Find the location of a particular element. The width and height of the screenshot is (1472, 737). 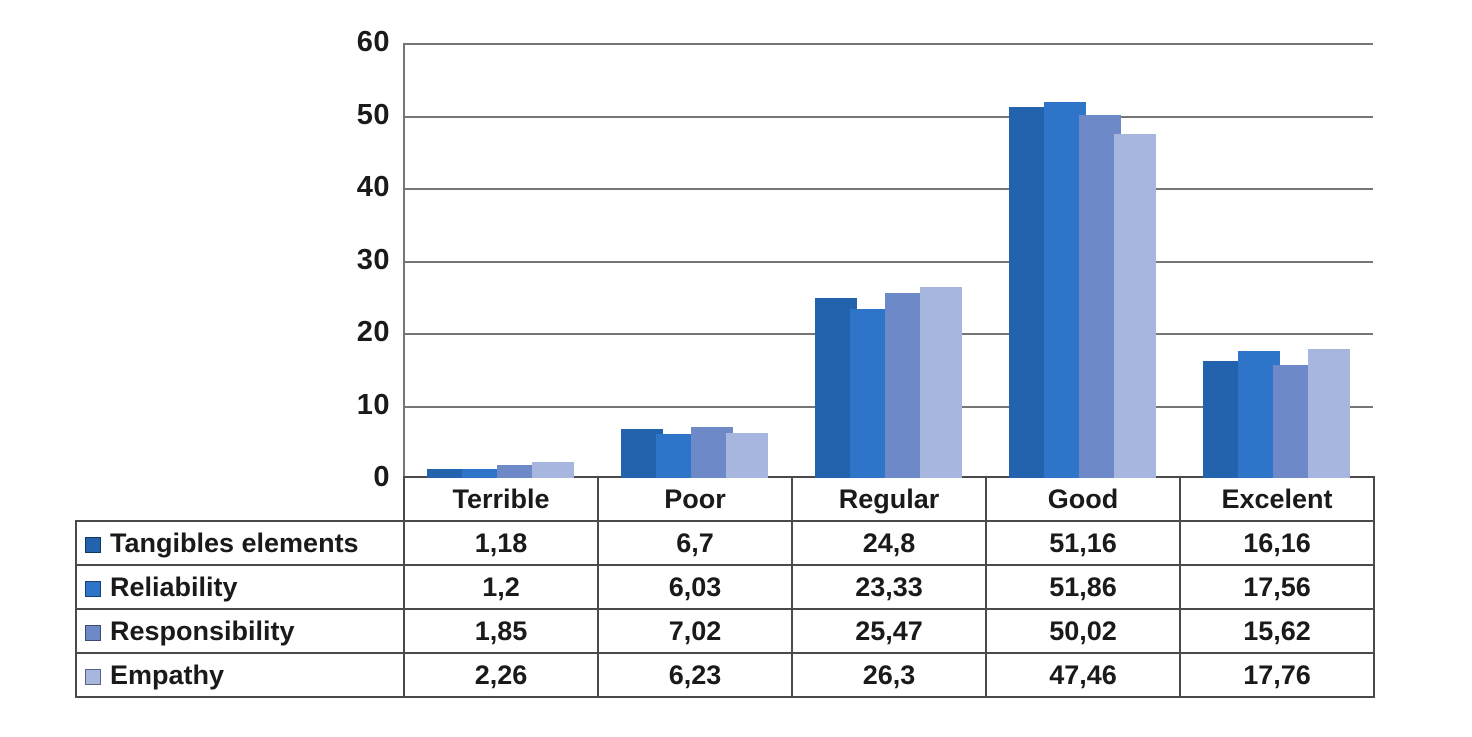

col-header-good: Good is located at coordinates (1083, 499).